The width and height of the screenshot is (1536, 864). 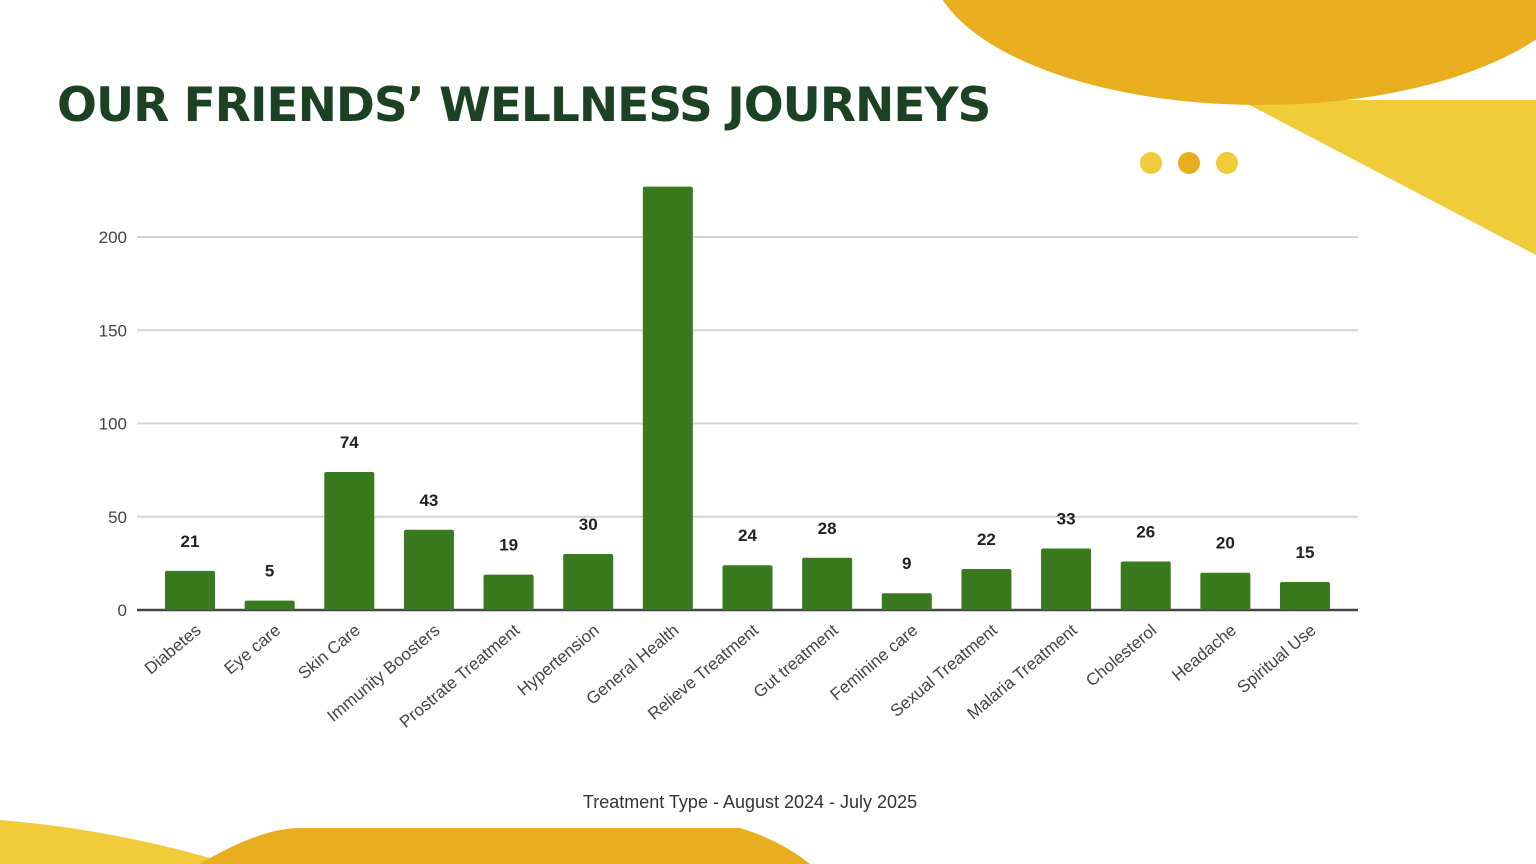 I want to click on data-label: 30, so click(x=588, y=524).